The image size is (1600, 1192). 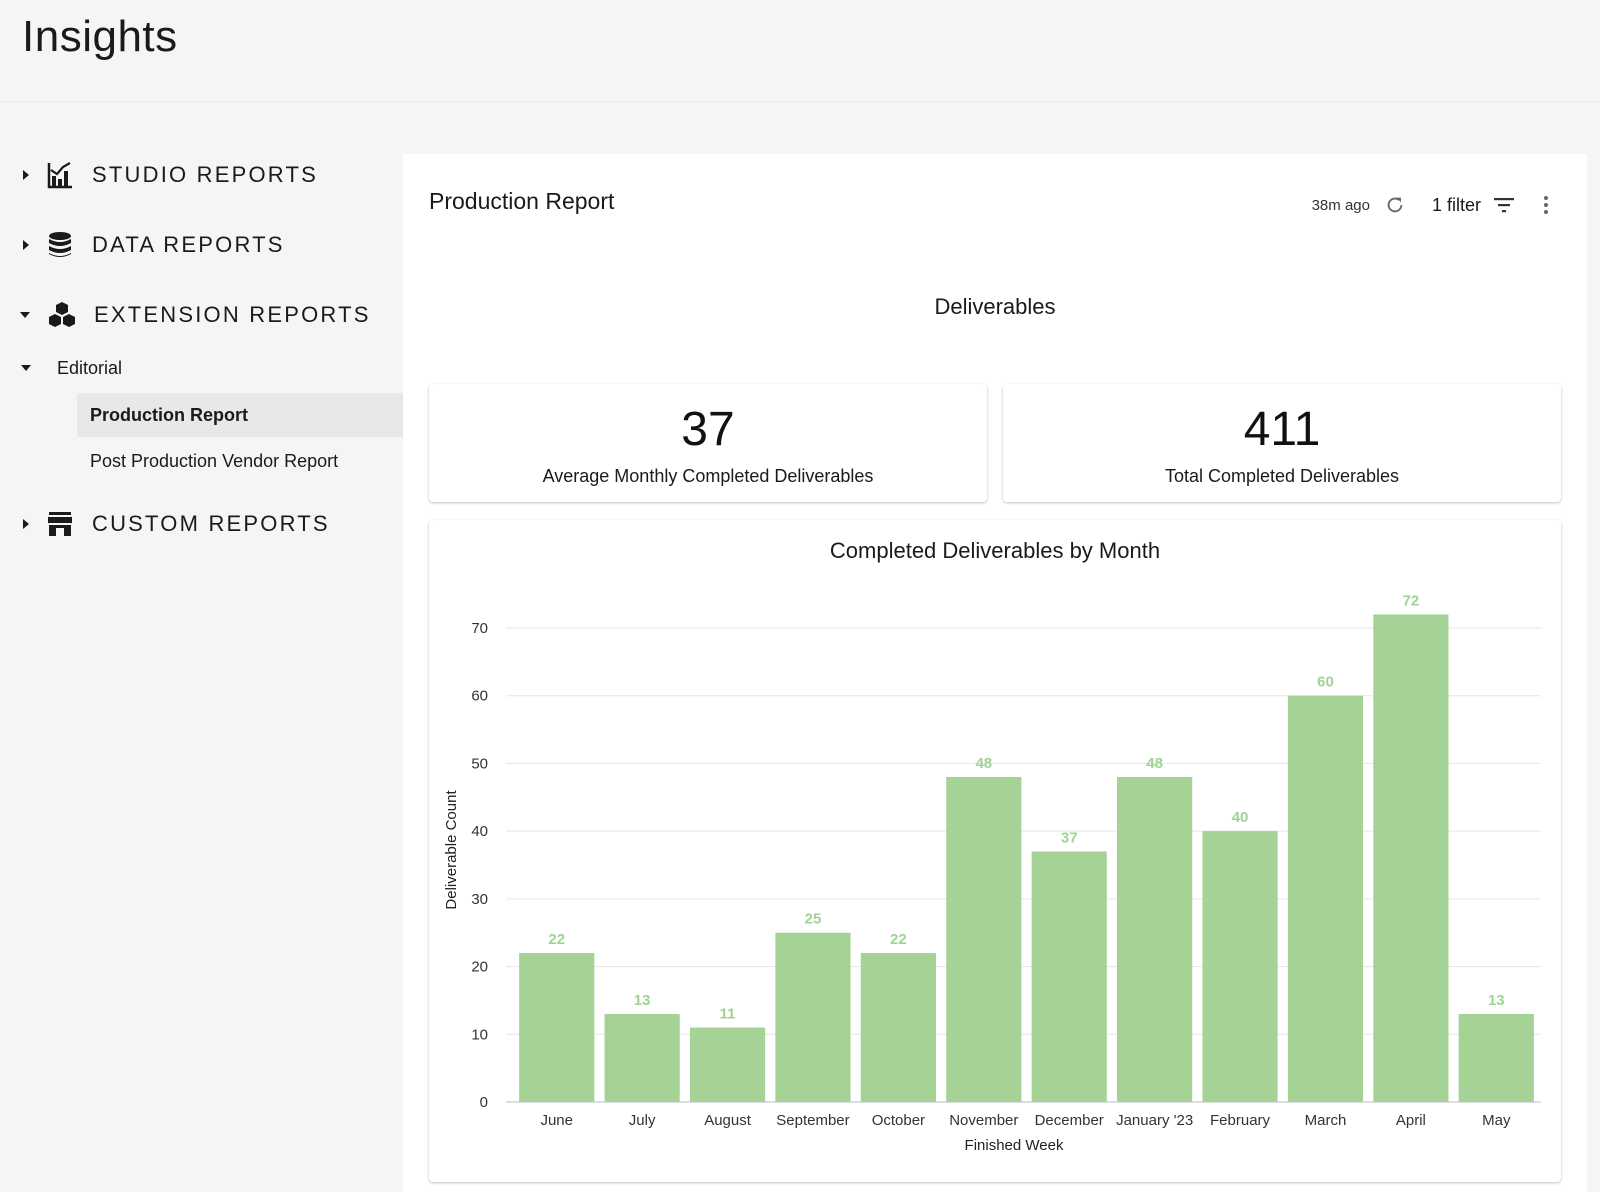 I want to click on bar-value-label: 40, so click(x=1240, y=817).